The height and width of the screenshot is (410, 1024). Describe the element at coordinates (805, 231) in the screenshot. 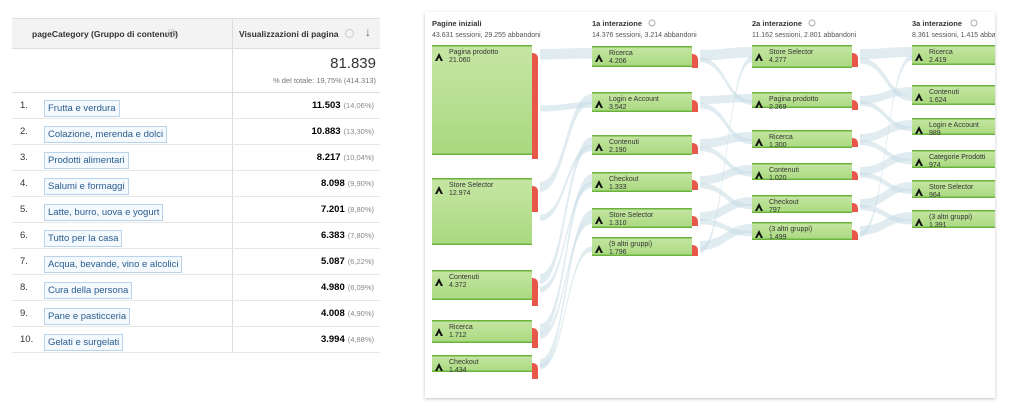

I see `flow-node: (3 altri gruppi)1.499` at that location.